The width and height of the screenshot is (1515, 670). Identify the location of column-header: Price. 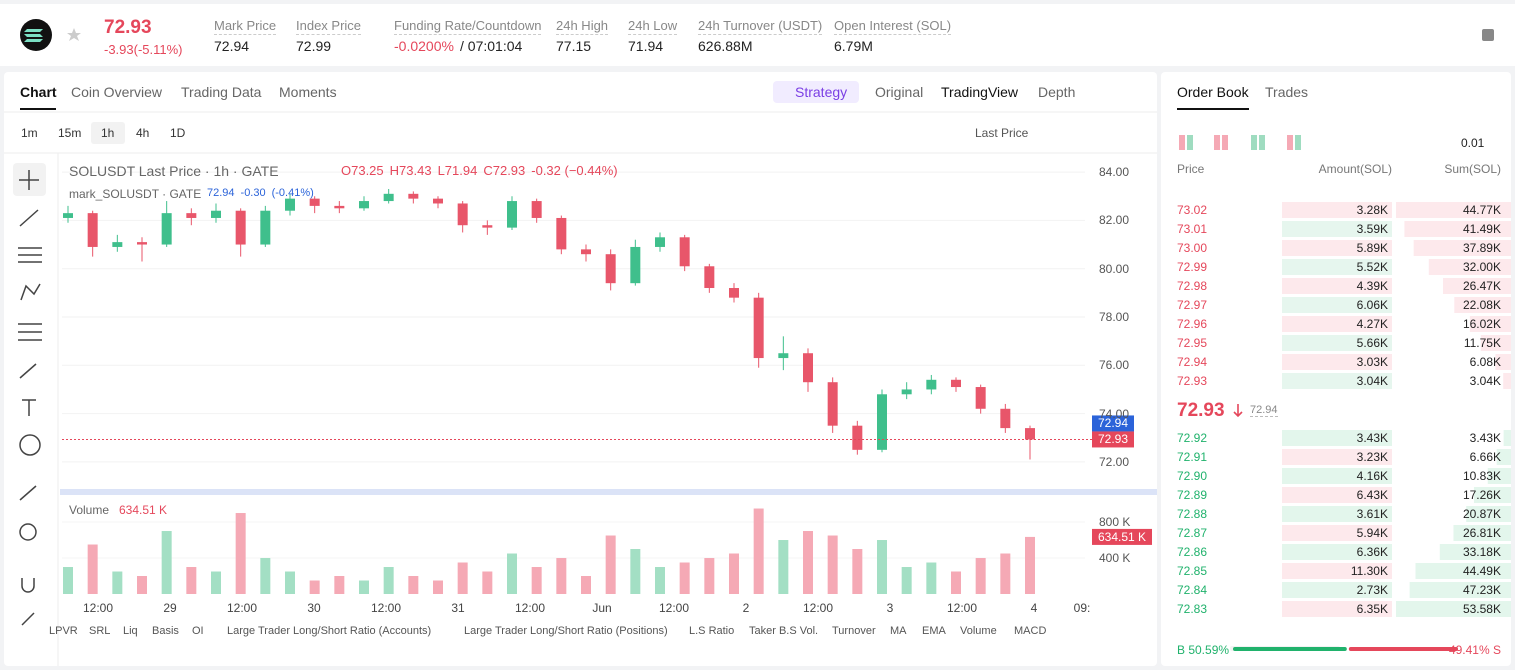
(1191, 169).